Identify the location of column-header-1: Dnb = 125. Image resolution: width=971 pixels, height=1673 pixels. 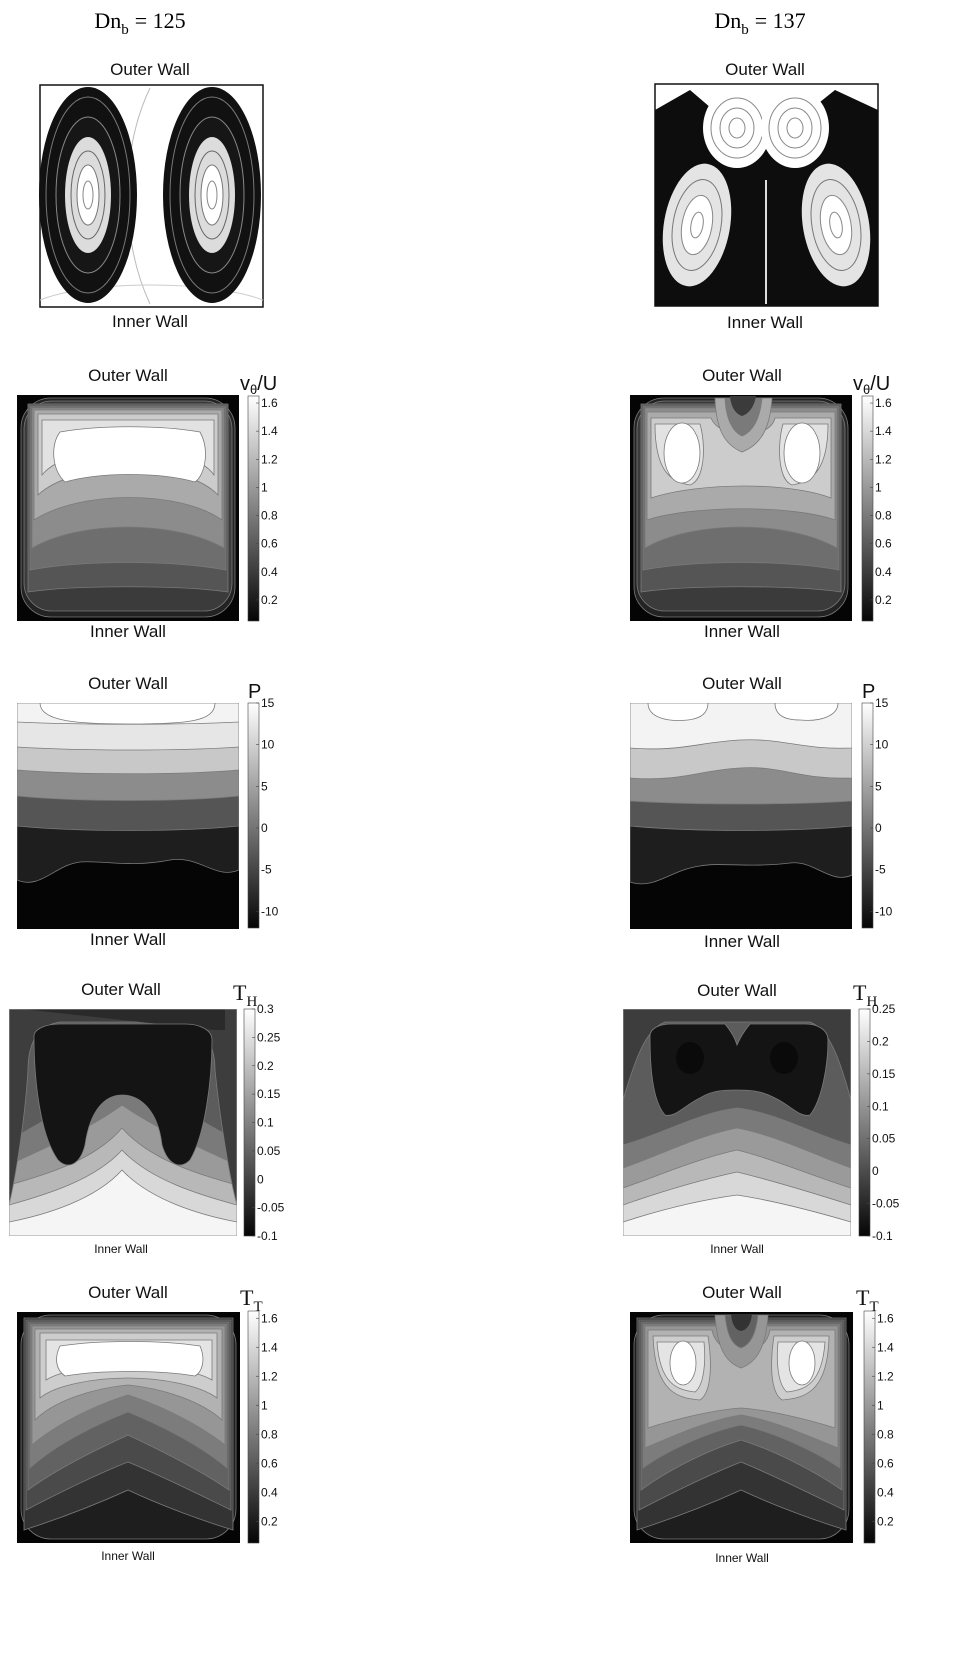
(139, 23).